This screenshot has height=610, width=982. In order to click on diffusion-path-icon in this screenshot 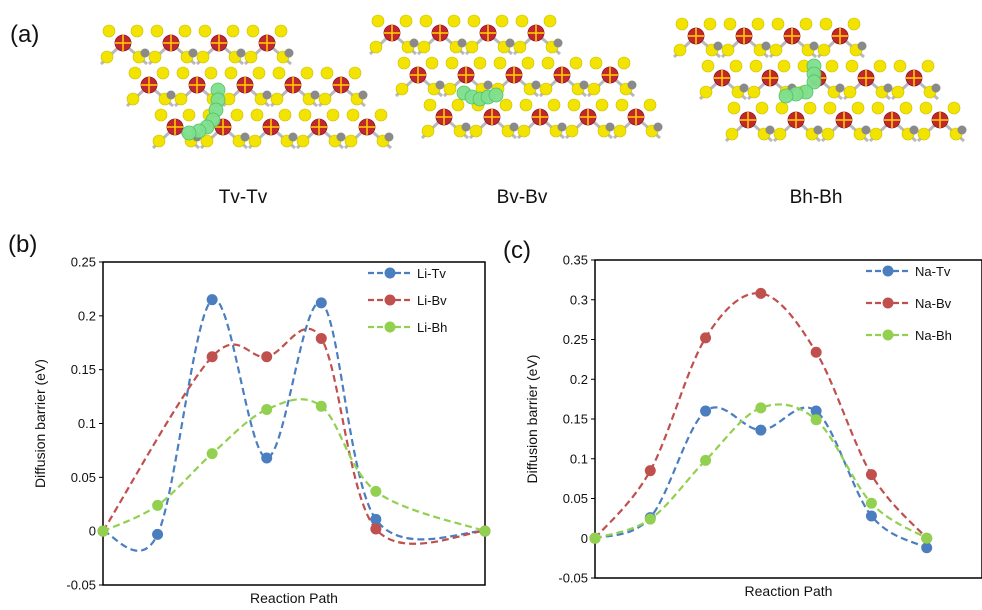, I will do `click(800, 81)`.